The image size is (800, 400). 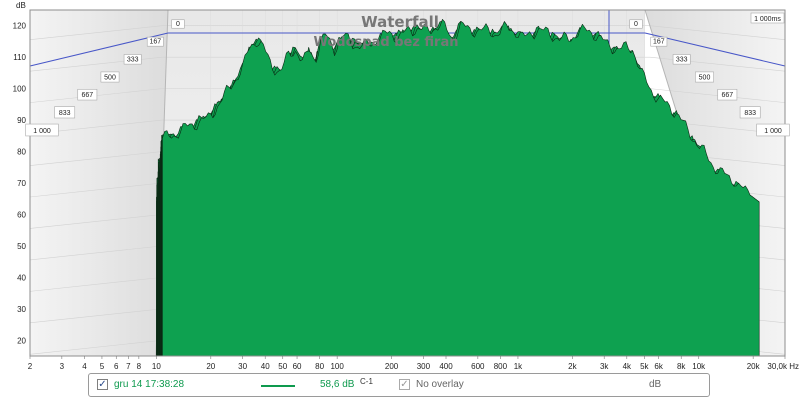 I want to click on smoothing-suffix: C-1, so click(x=366, y=381).